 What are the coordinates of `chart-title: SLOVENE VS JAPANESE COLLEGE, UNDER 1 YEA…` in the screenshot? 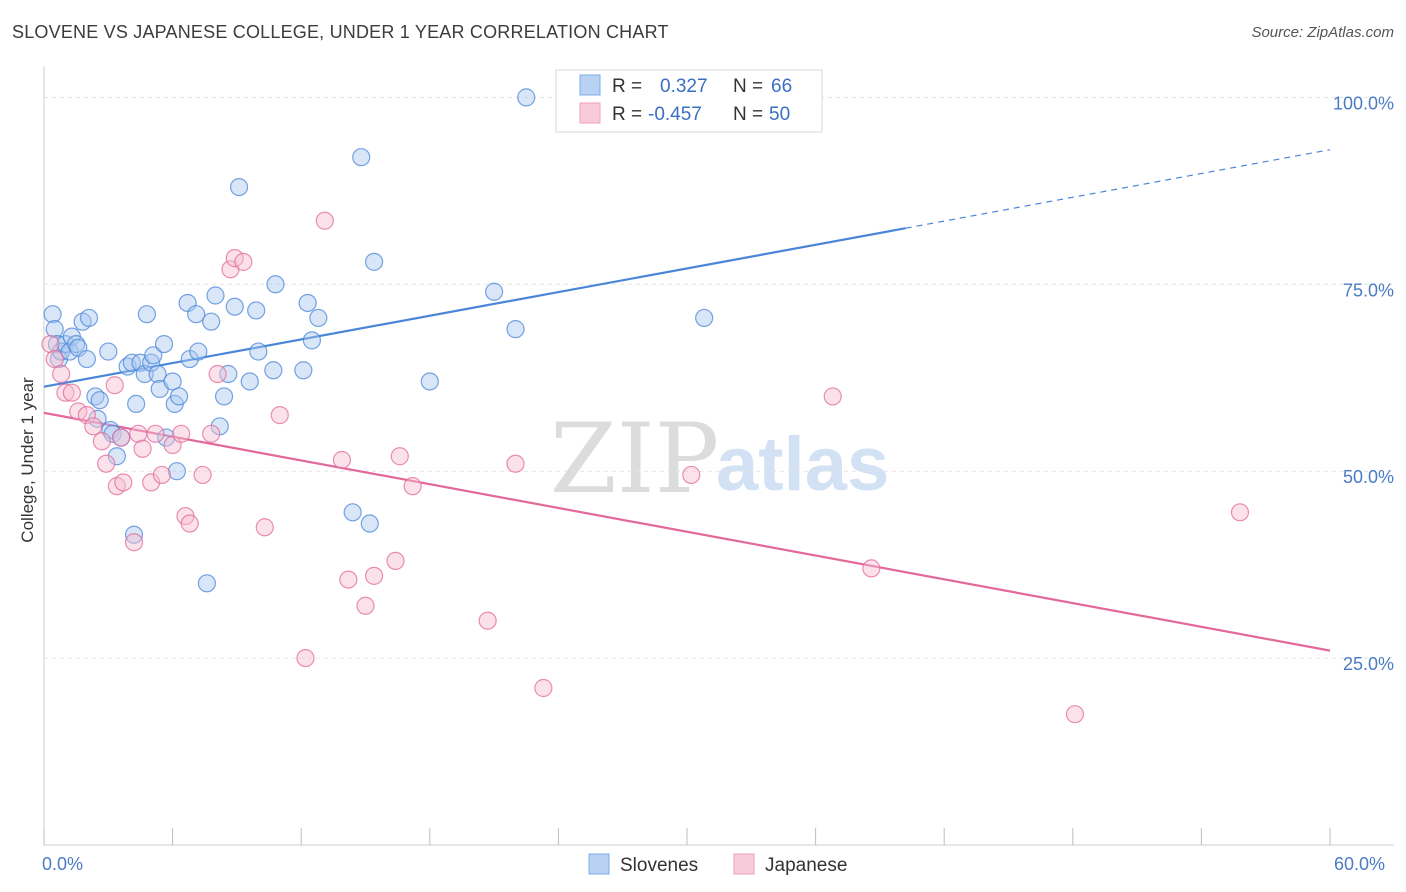 It's located at (340, 32).